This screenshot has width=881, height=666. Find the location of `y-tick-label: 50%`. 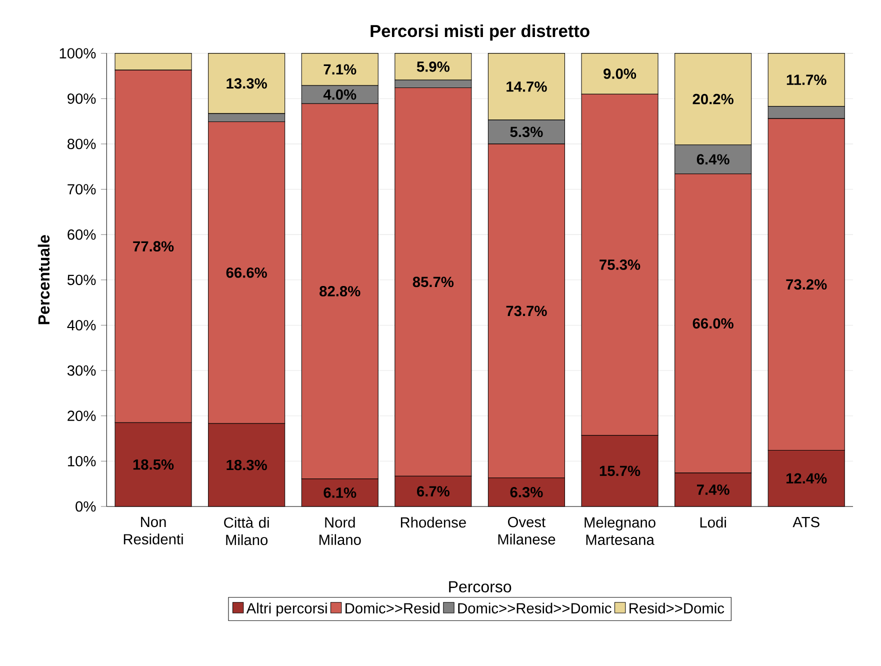

y-tick-label: 50% is located at coordinates (81, 279).